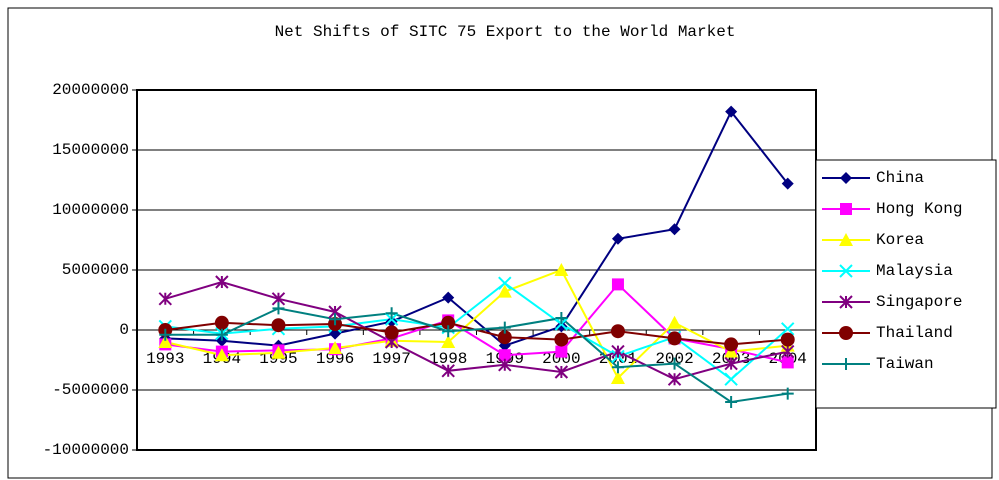 The width and height of the screenshot is (999, 480). What do you see at coordinates (448, 359) in the screenshot?
I see `x-tick-label: 1998` at bounding box center [448, 359].